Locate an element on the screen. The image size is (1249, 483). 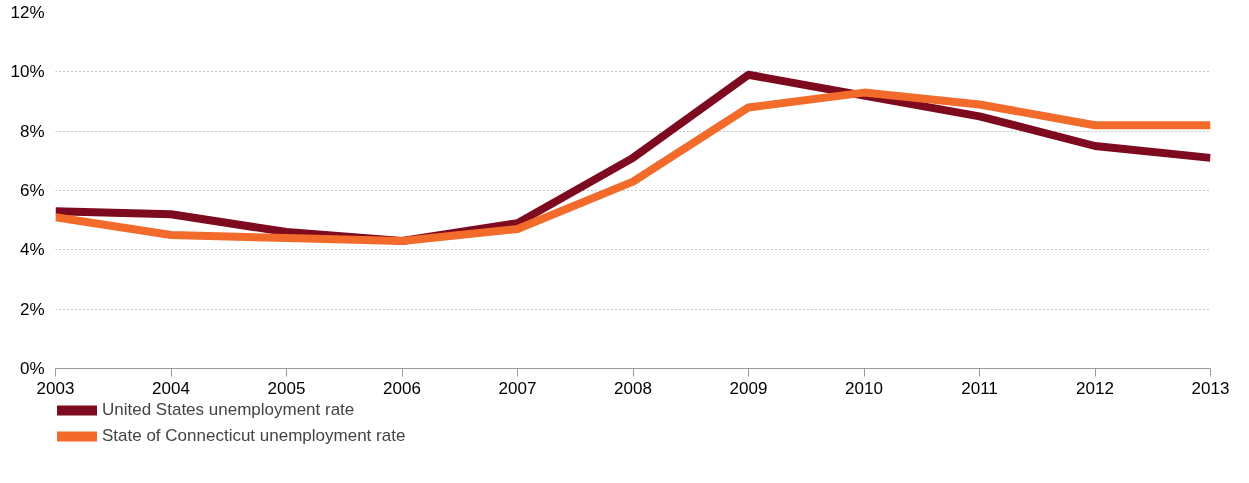
y-tick-label: 2% is located at coordinates (32, 309).